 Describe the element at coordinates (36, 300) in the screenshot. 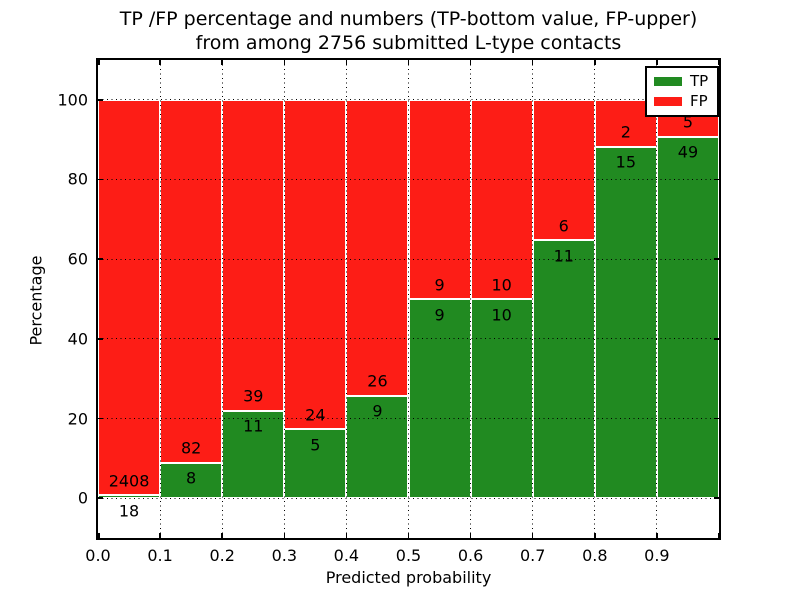

I see `y-axis-label: Percentage` at that location.